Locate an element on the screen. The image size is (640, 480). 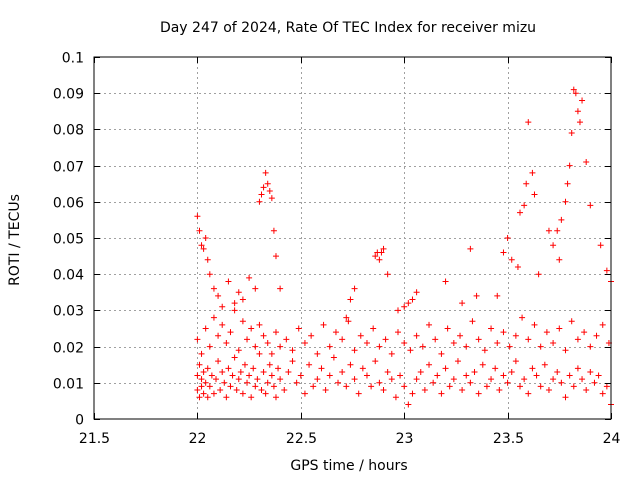
x-tick-label: 22.5 is located at coordinates (301, 439).